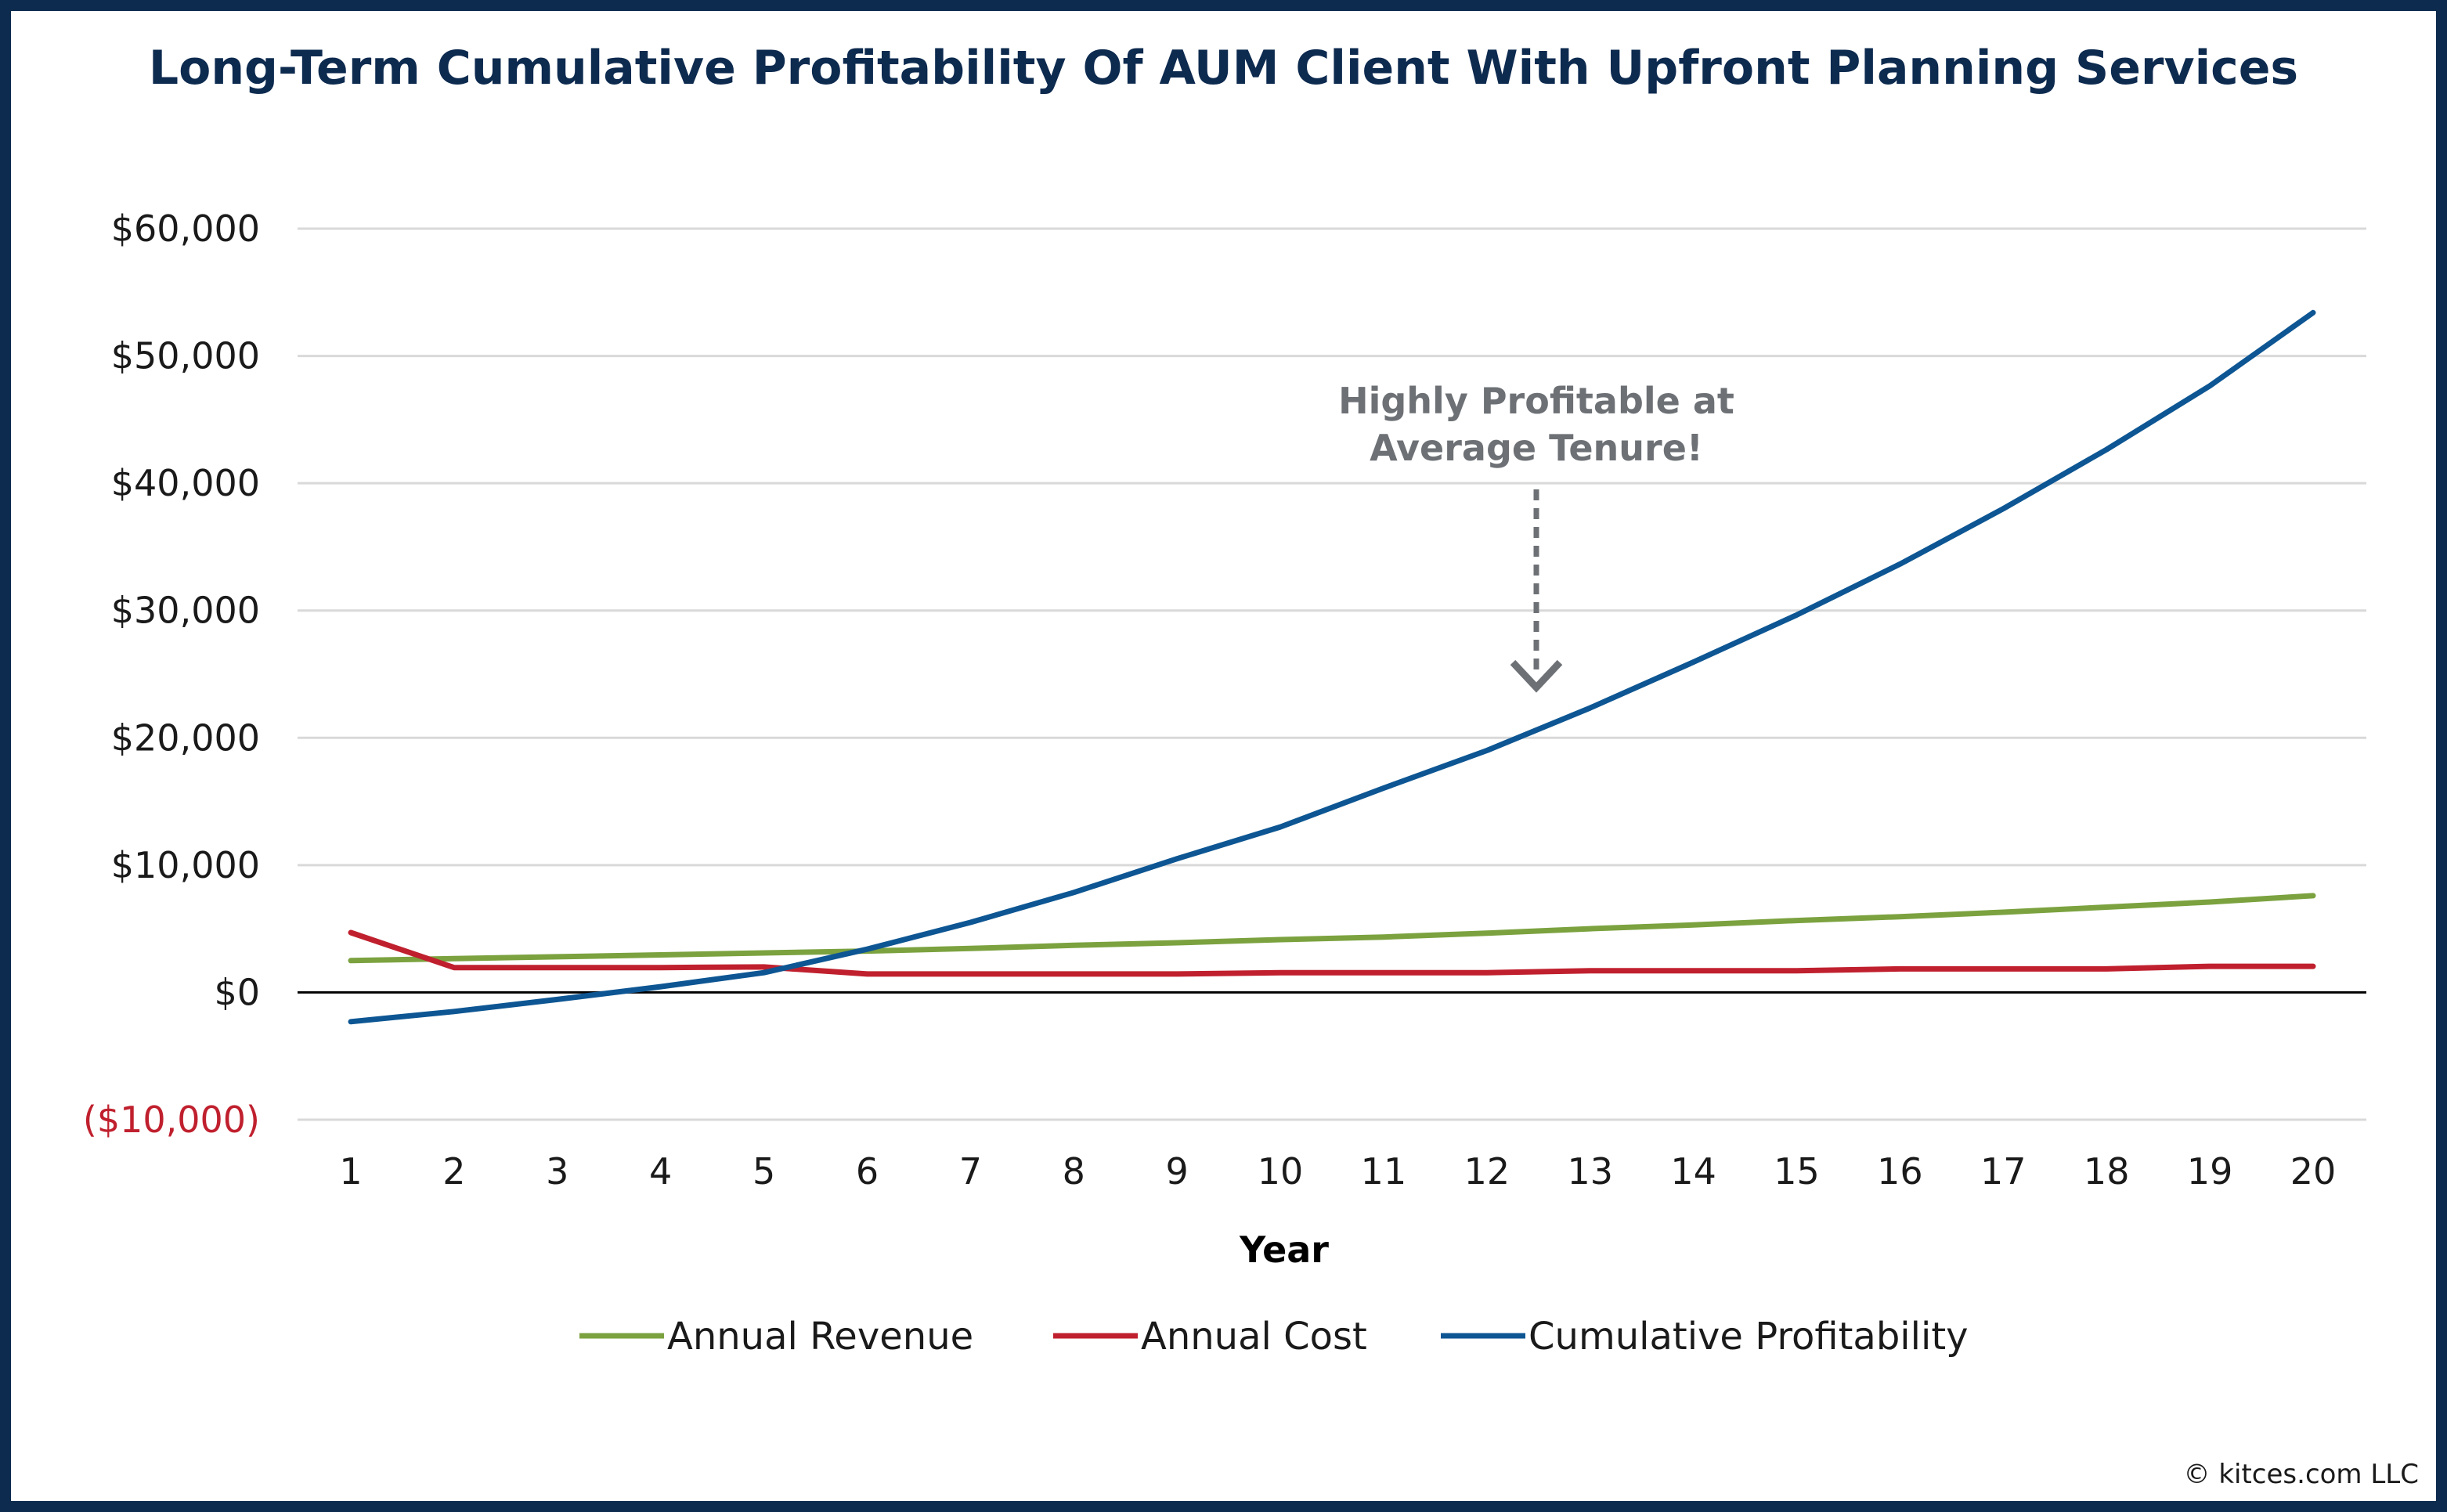 This screenshot has height=1512, width=2447. What do you see at coordinates (1536, 401) in the screenshot?
I see `annotation-text-line1: Highly Profitable at` at bounding box center [1536, 401].